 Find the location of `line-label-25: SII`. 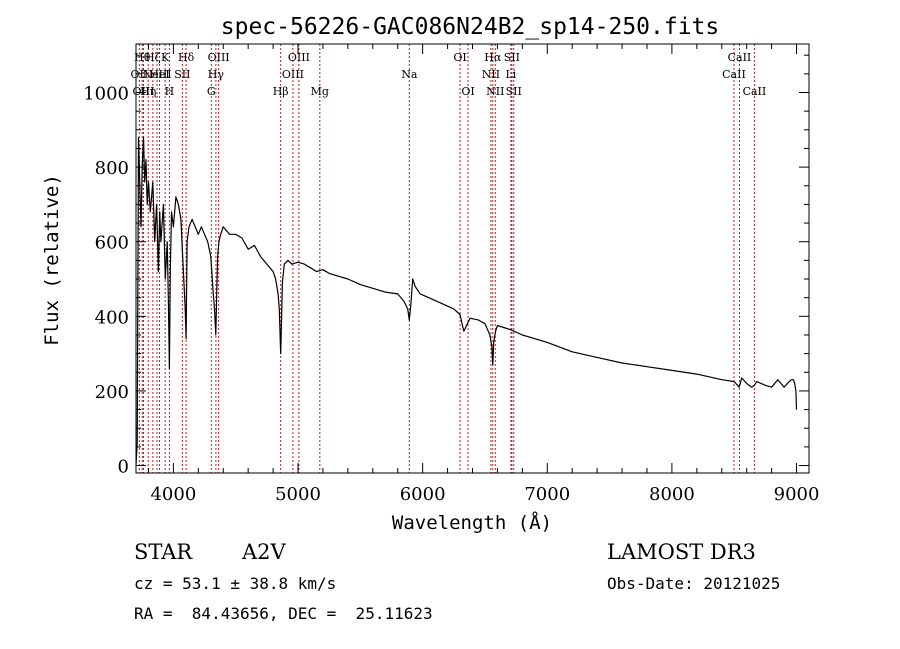

line-label-25: SII is located at coordinates (512, 57).